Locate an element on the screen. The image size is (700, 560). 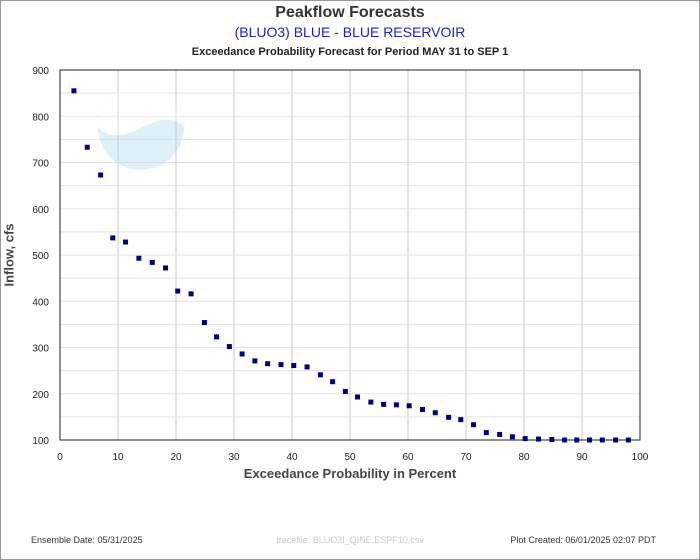
noaa-logo-icon: NOAA is located at coordinates (141, 127).